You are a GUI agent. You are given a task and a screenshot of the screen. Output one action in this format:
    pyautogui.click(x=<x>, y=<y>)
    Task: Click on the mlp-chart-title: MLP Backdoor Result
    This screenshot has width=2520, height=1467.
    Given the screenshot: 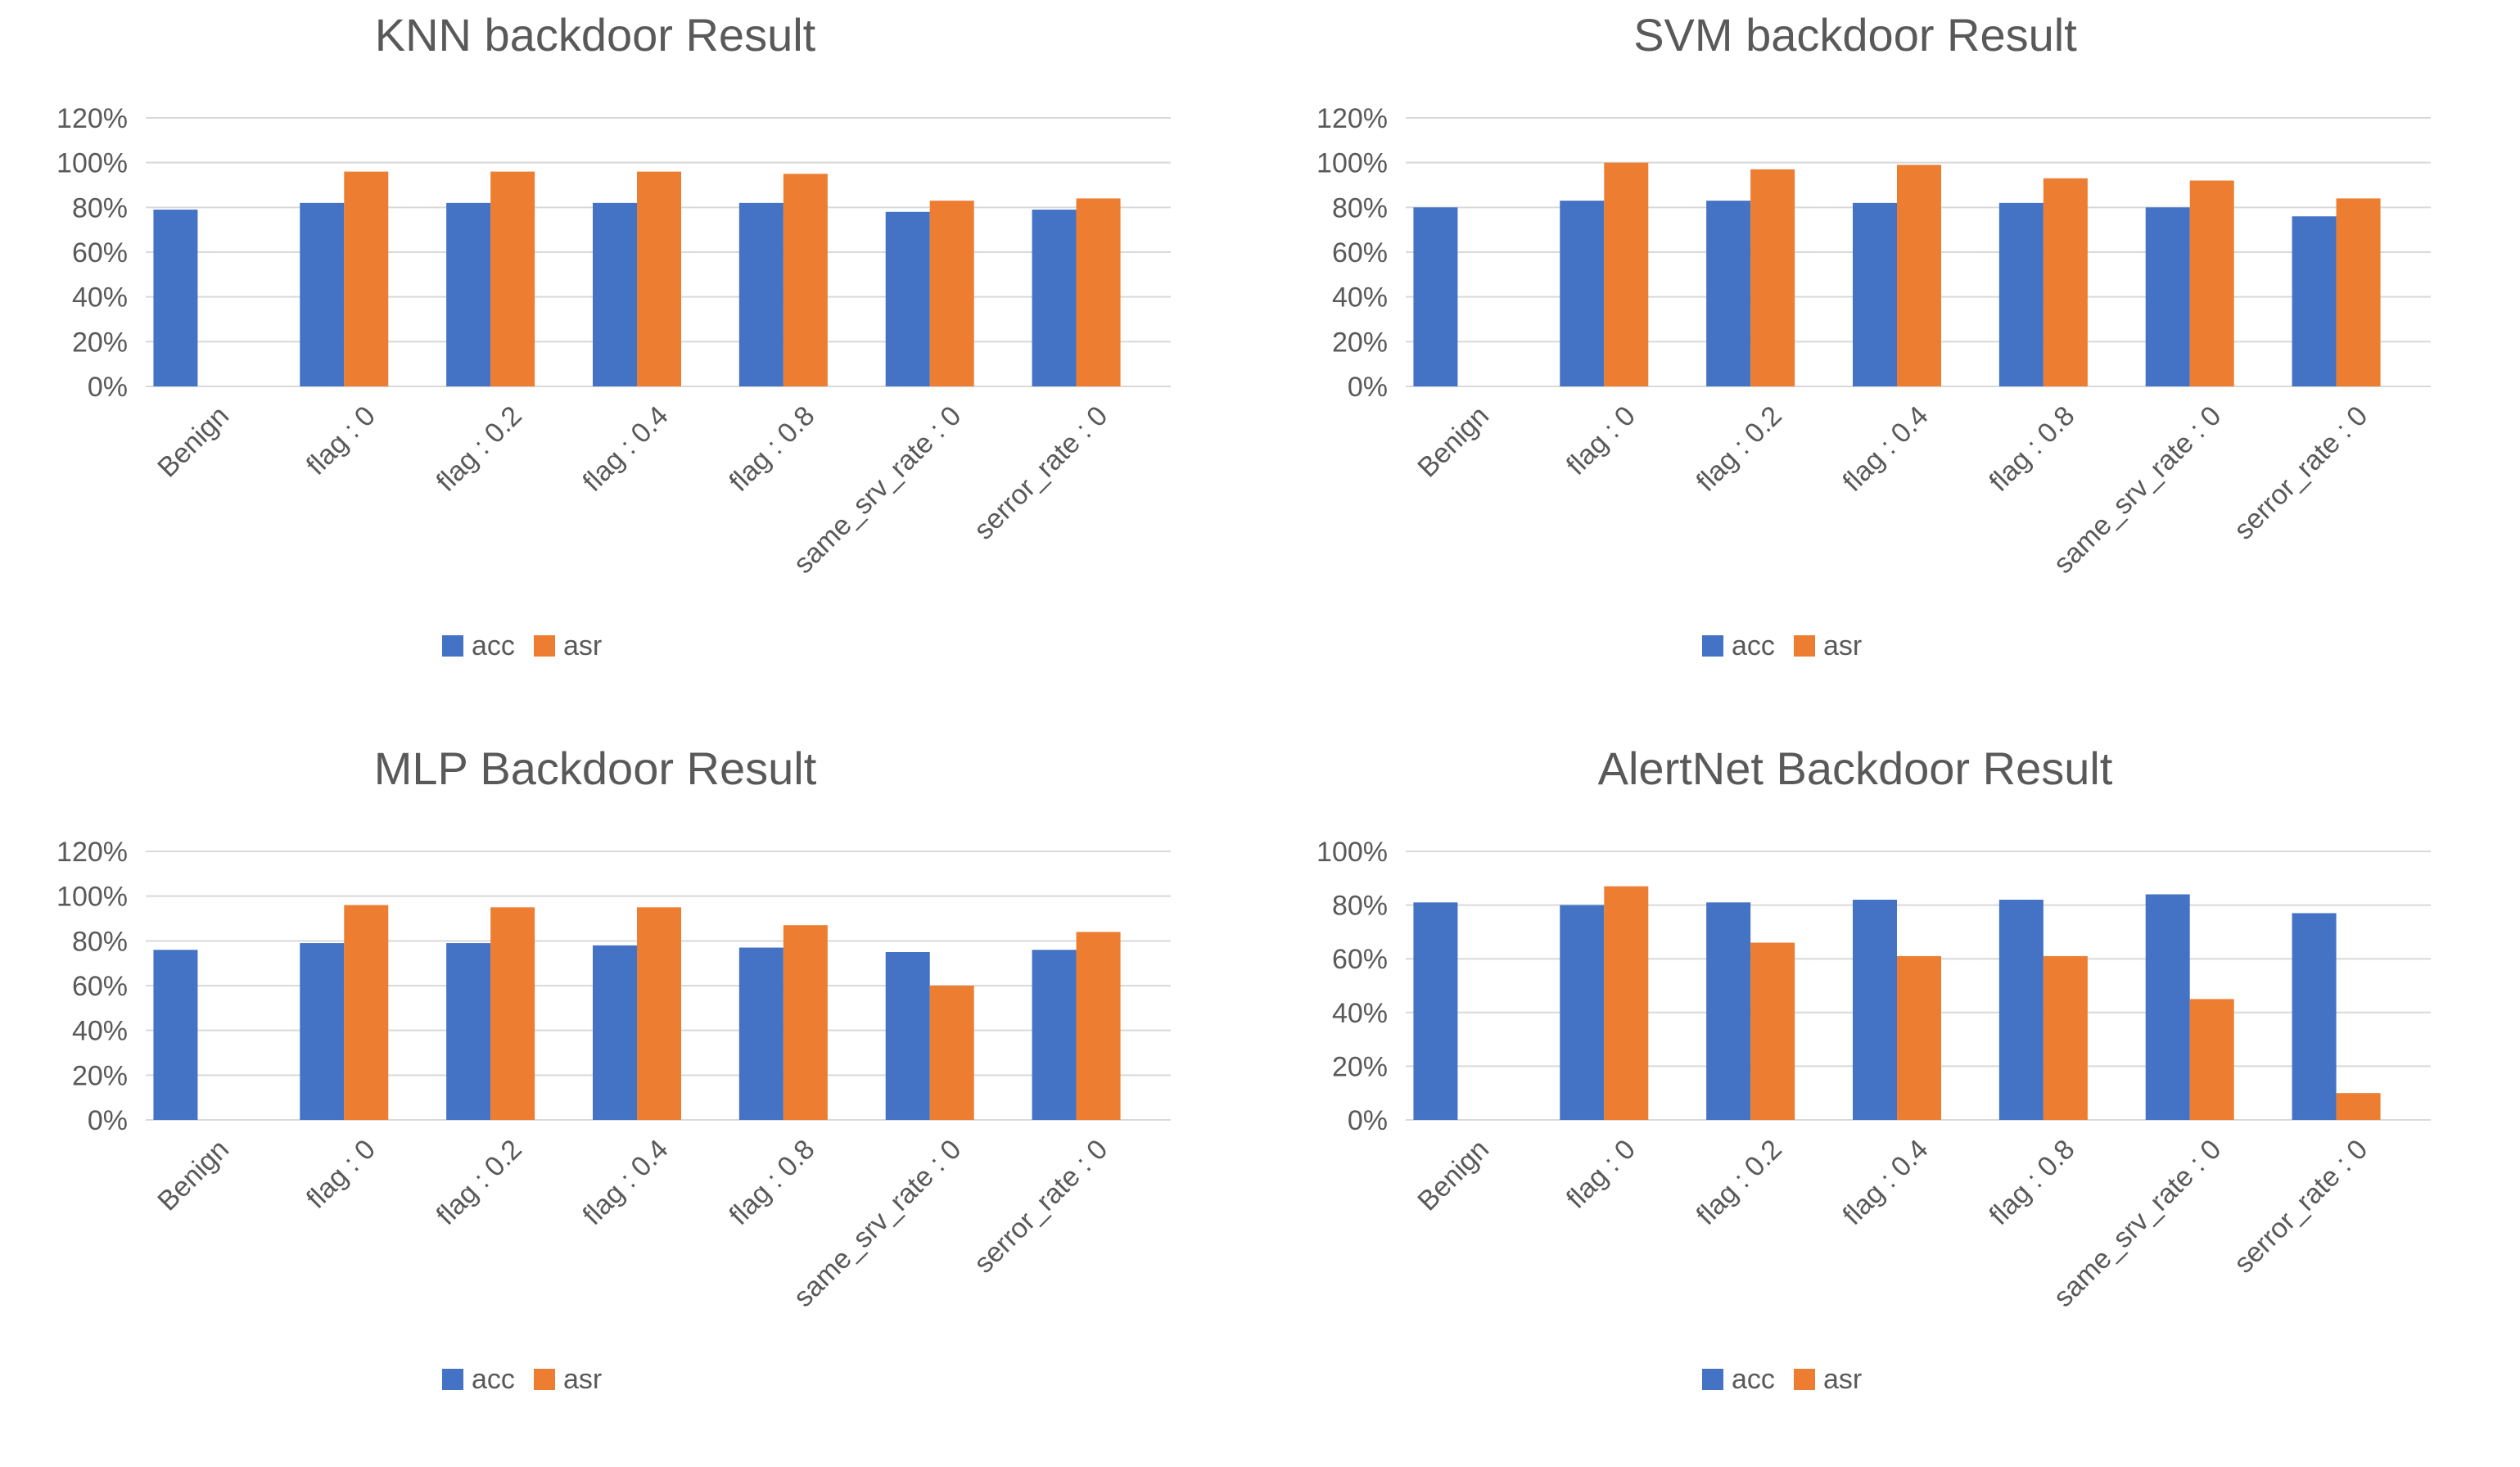 What is the action you would take?
    pyautogui.click(x=595, y=769)
    